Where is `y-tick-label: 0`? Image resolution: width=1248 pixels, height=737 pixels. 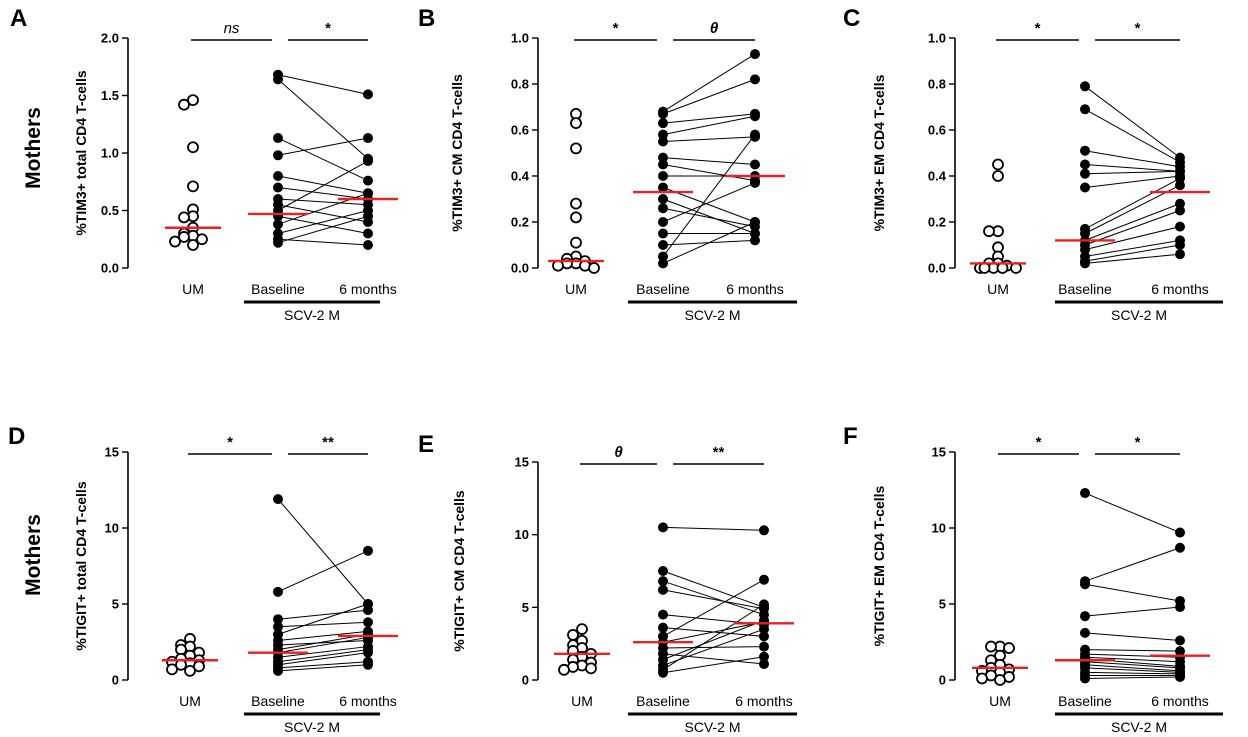 y-tick-label: 0 is located at coordinates (525, 680).